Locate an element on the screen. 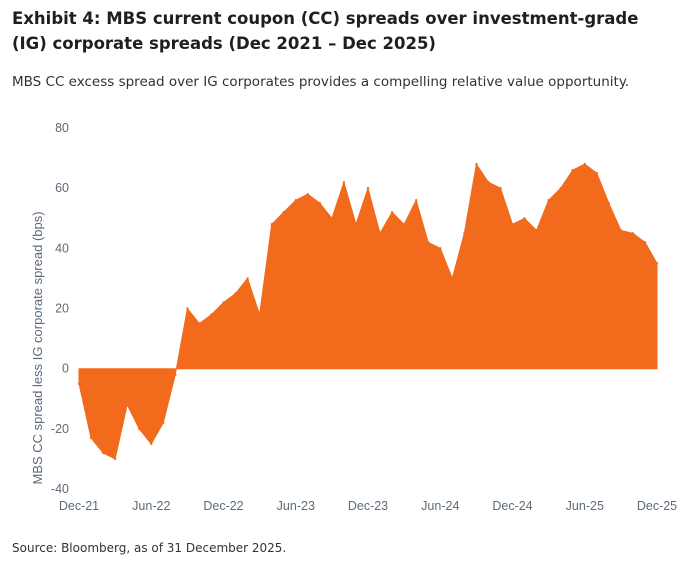  y-tick-label: -20 is located at coordinates (60, 429).